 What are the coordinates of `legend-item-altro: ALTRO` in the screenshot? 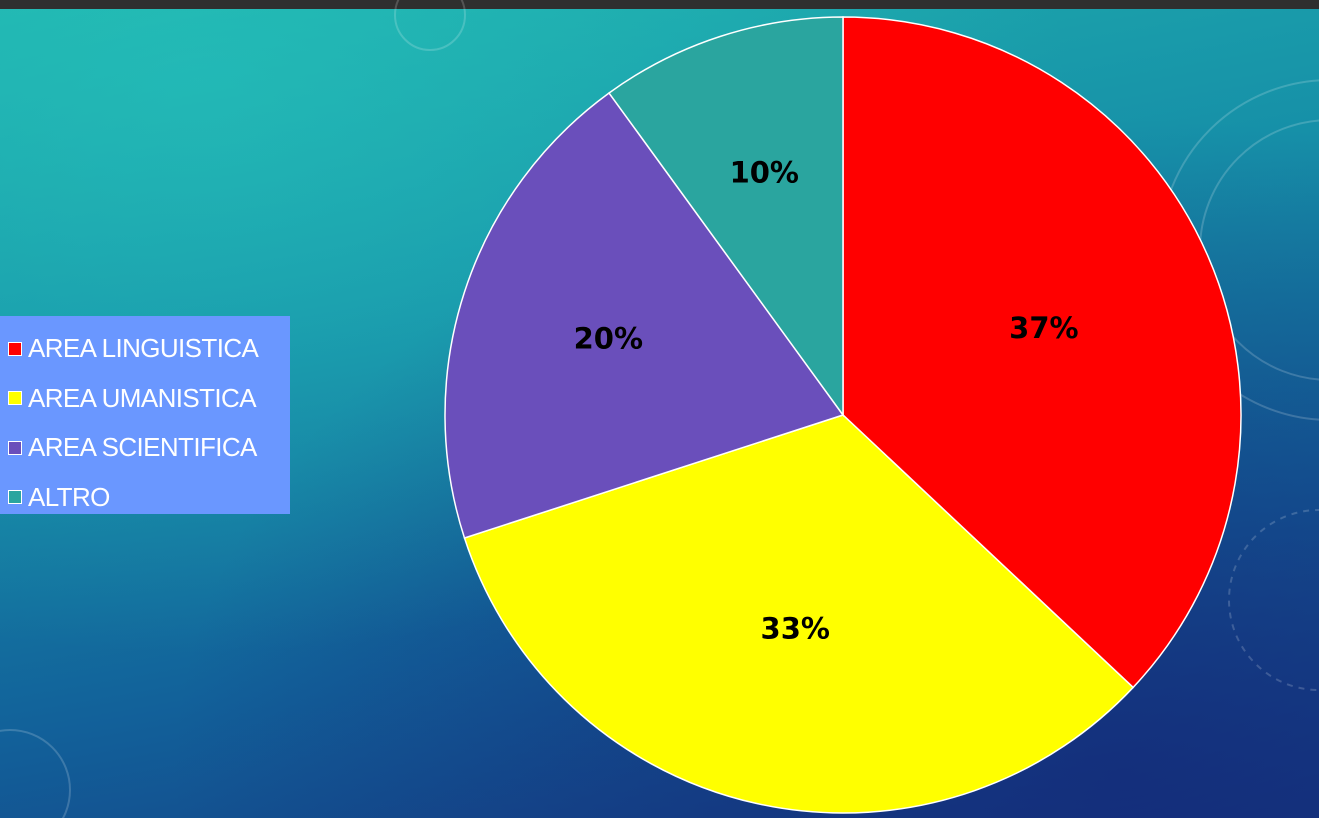 It's located at (145, 498).